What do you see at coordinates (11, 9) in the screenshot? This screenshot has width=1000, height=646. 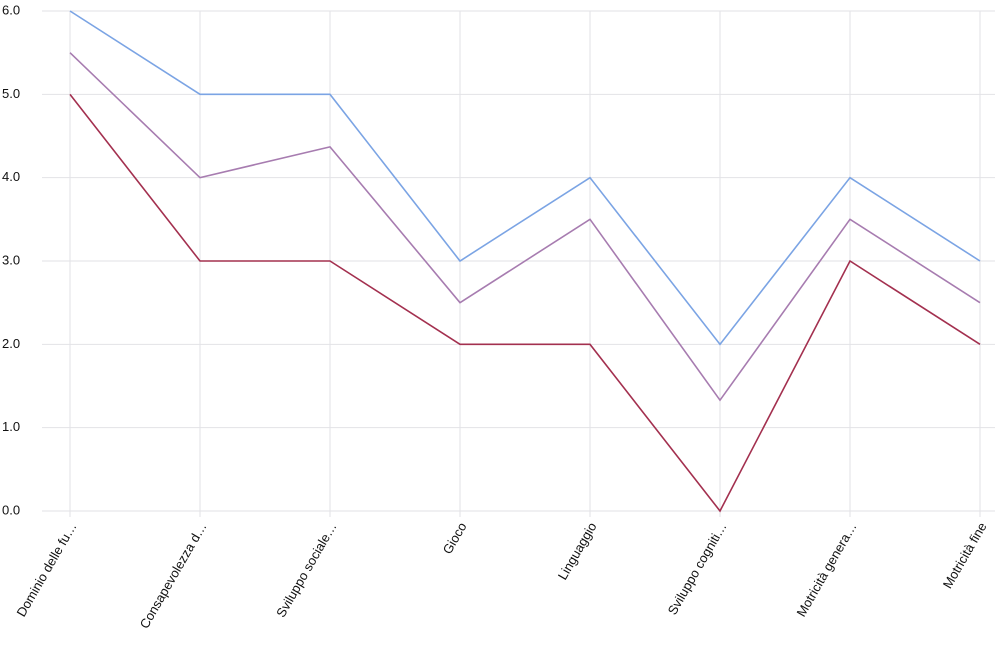 I see `y-tick-label: 6.0` at bounding box center [11, 9].